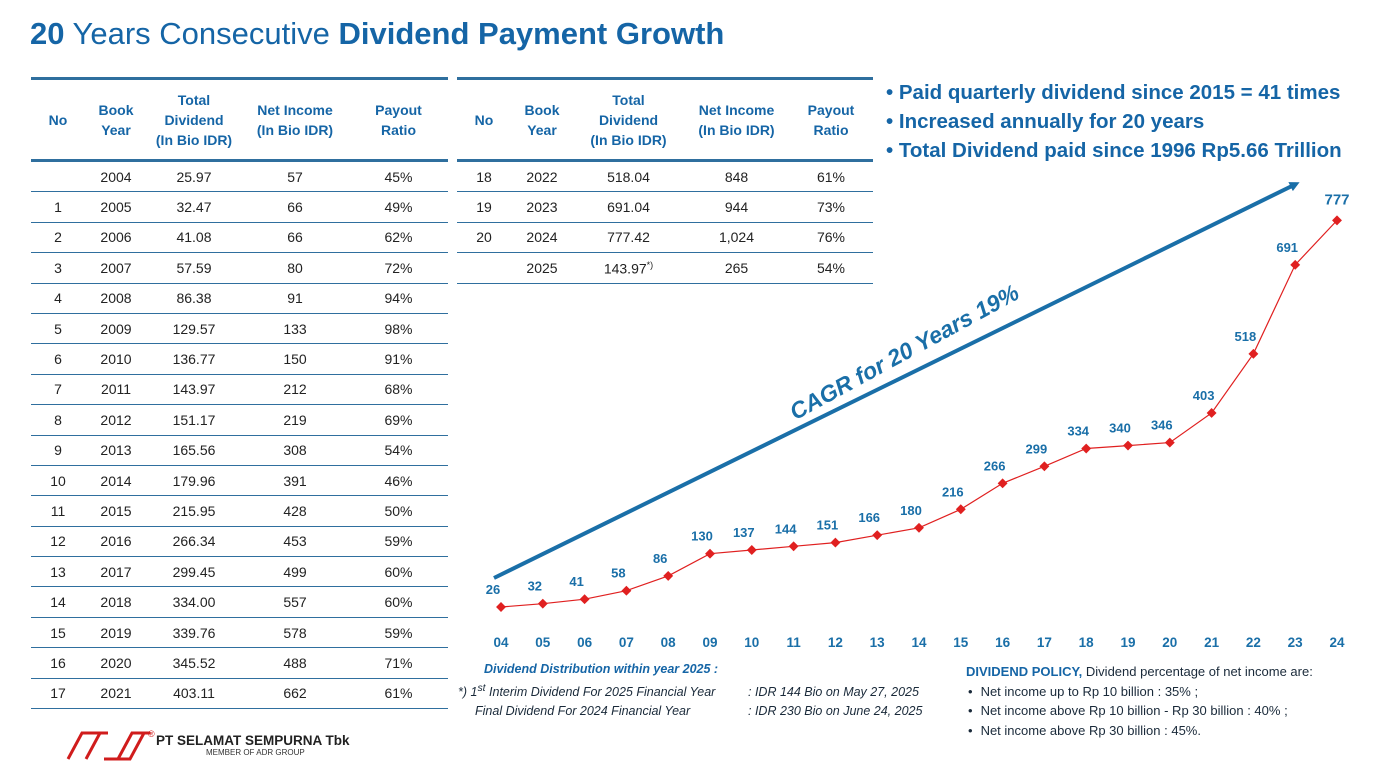 This screenshot has height=778, width=1385. I want to click on cell-net-income: 848, so click(736, 176).